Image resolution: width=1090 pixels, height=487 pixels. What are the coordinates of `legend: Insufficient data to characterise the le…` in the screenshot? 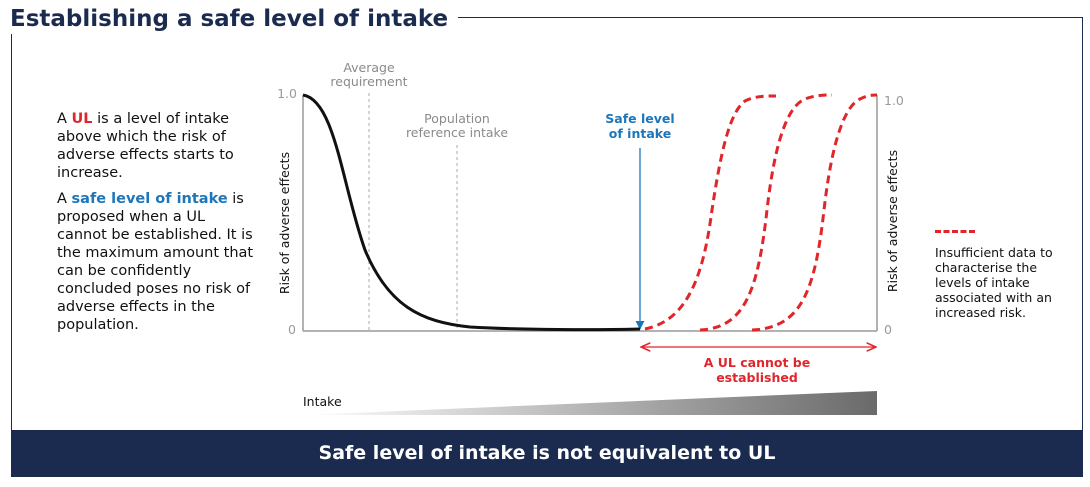 It's located at (1000, 275).